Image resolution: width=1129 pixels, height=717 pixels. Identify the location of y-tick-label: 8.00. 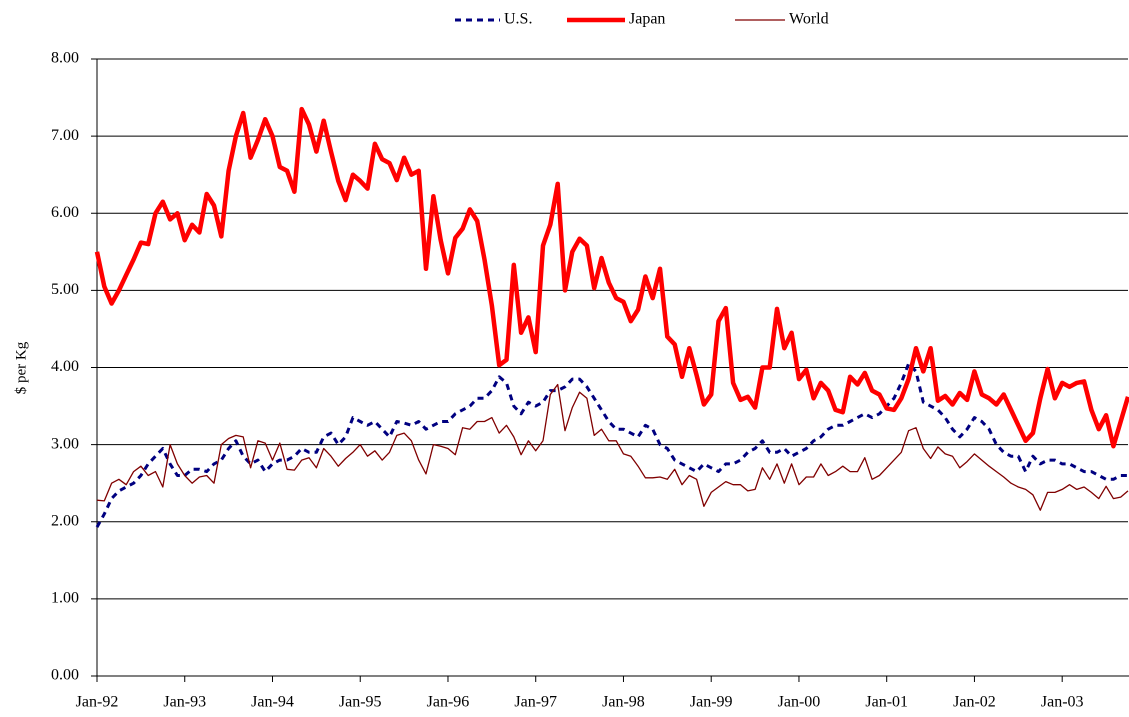
(65, 58).